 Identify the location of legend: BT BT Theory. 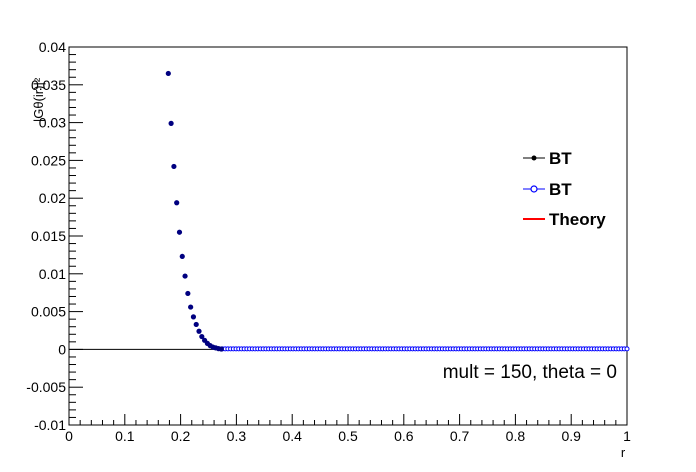
(564, 189).